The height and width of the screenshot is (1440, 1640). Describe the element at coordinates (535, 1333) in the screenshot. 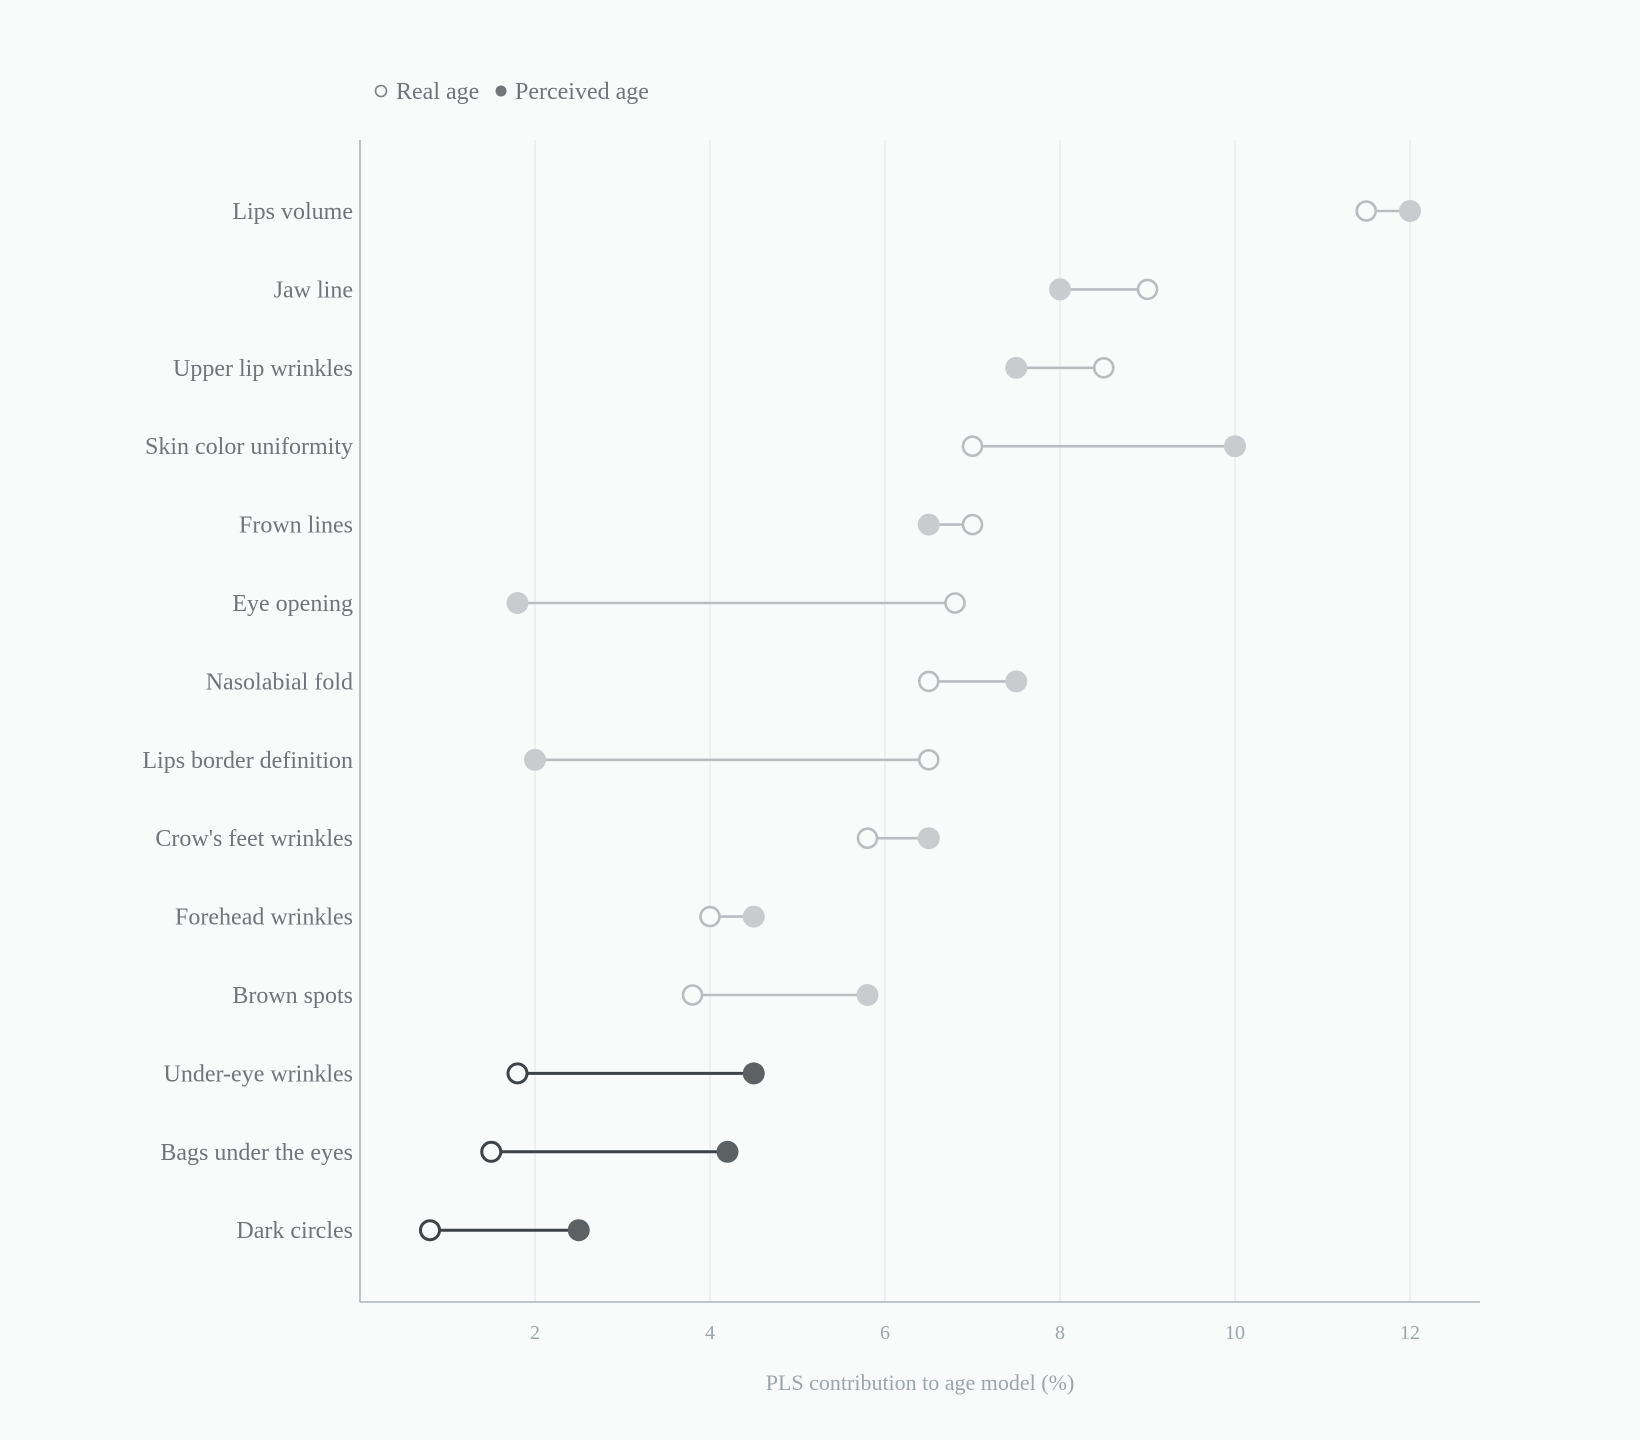

I see `x-tick-label-2: 2` at that location.